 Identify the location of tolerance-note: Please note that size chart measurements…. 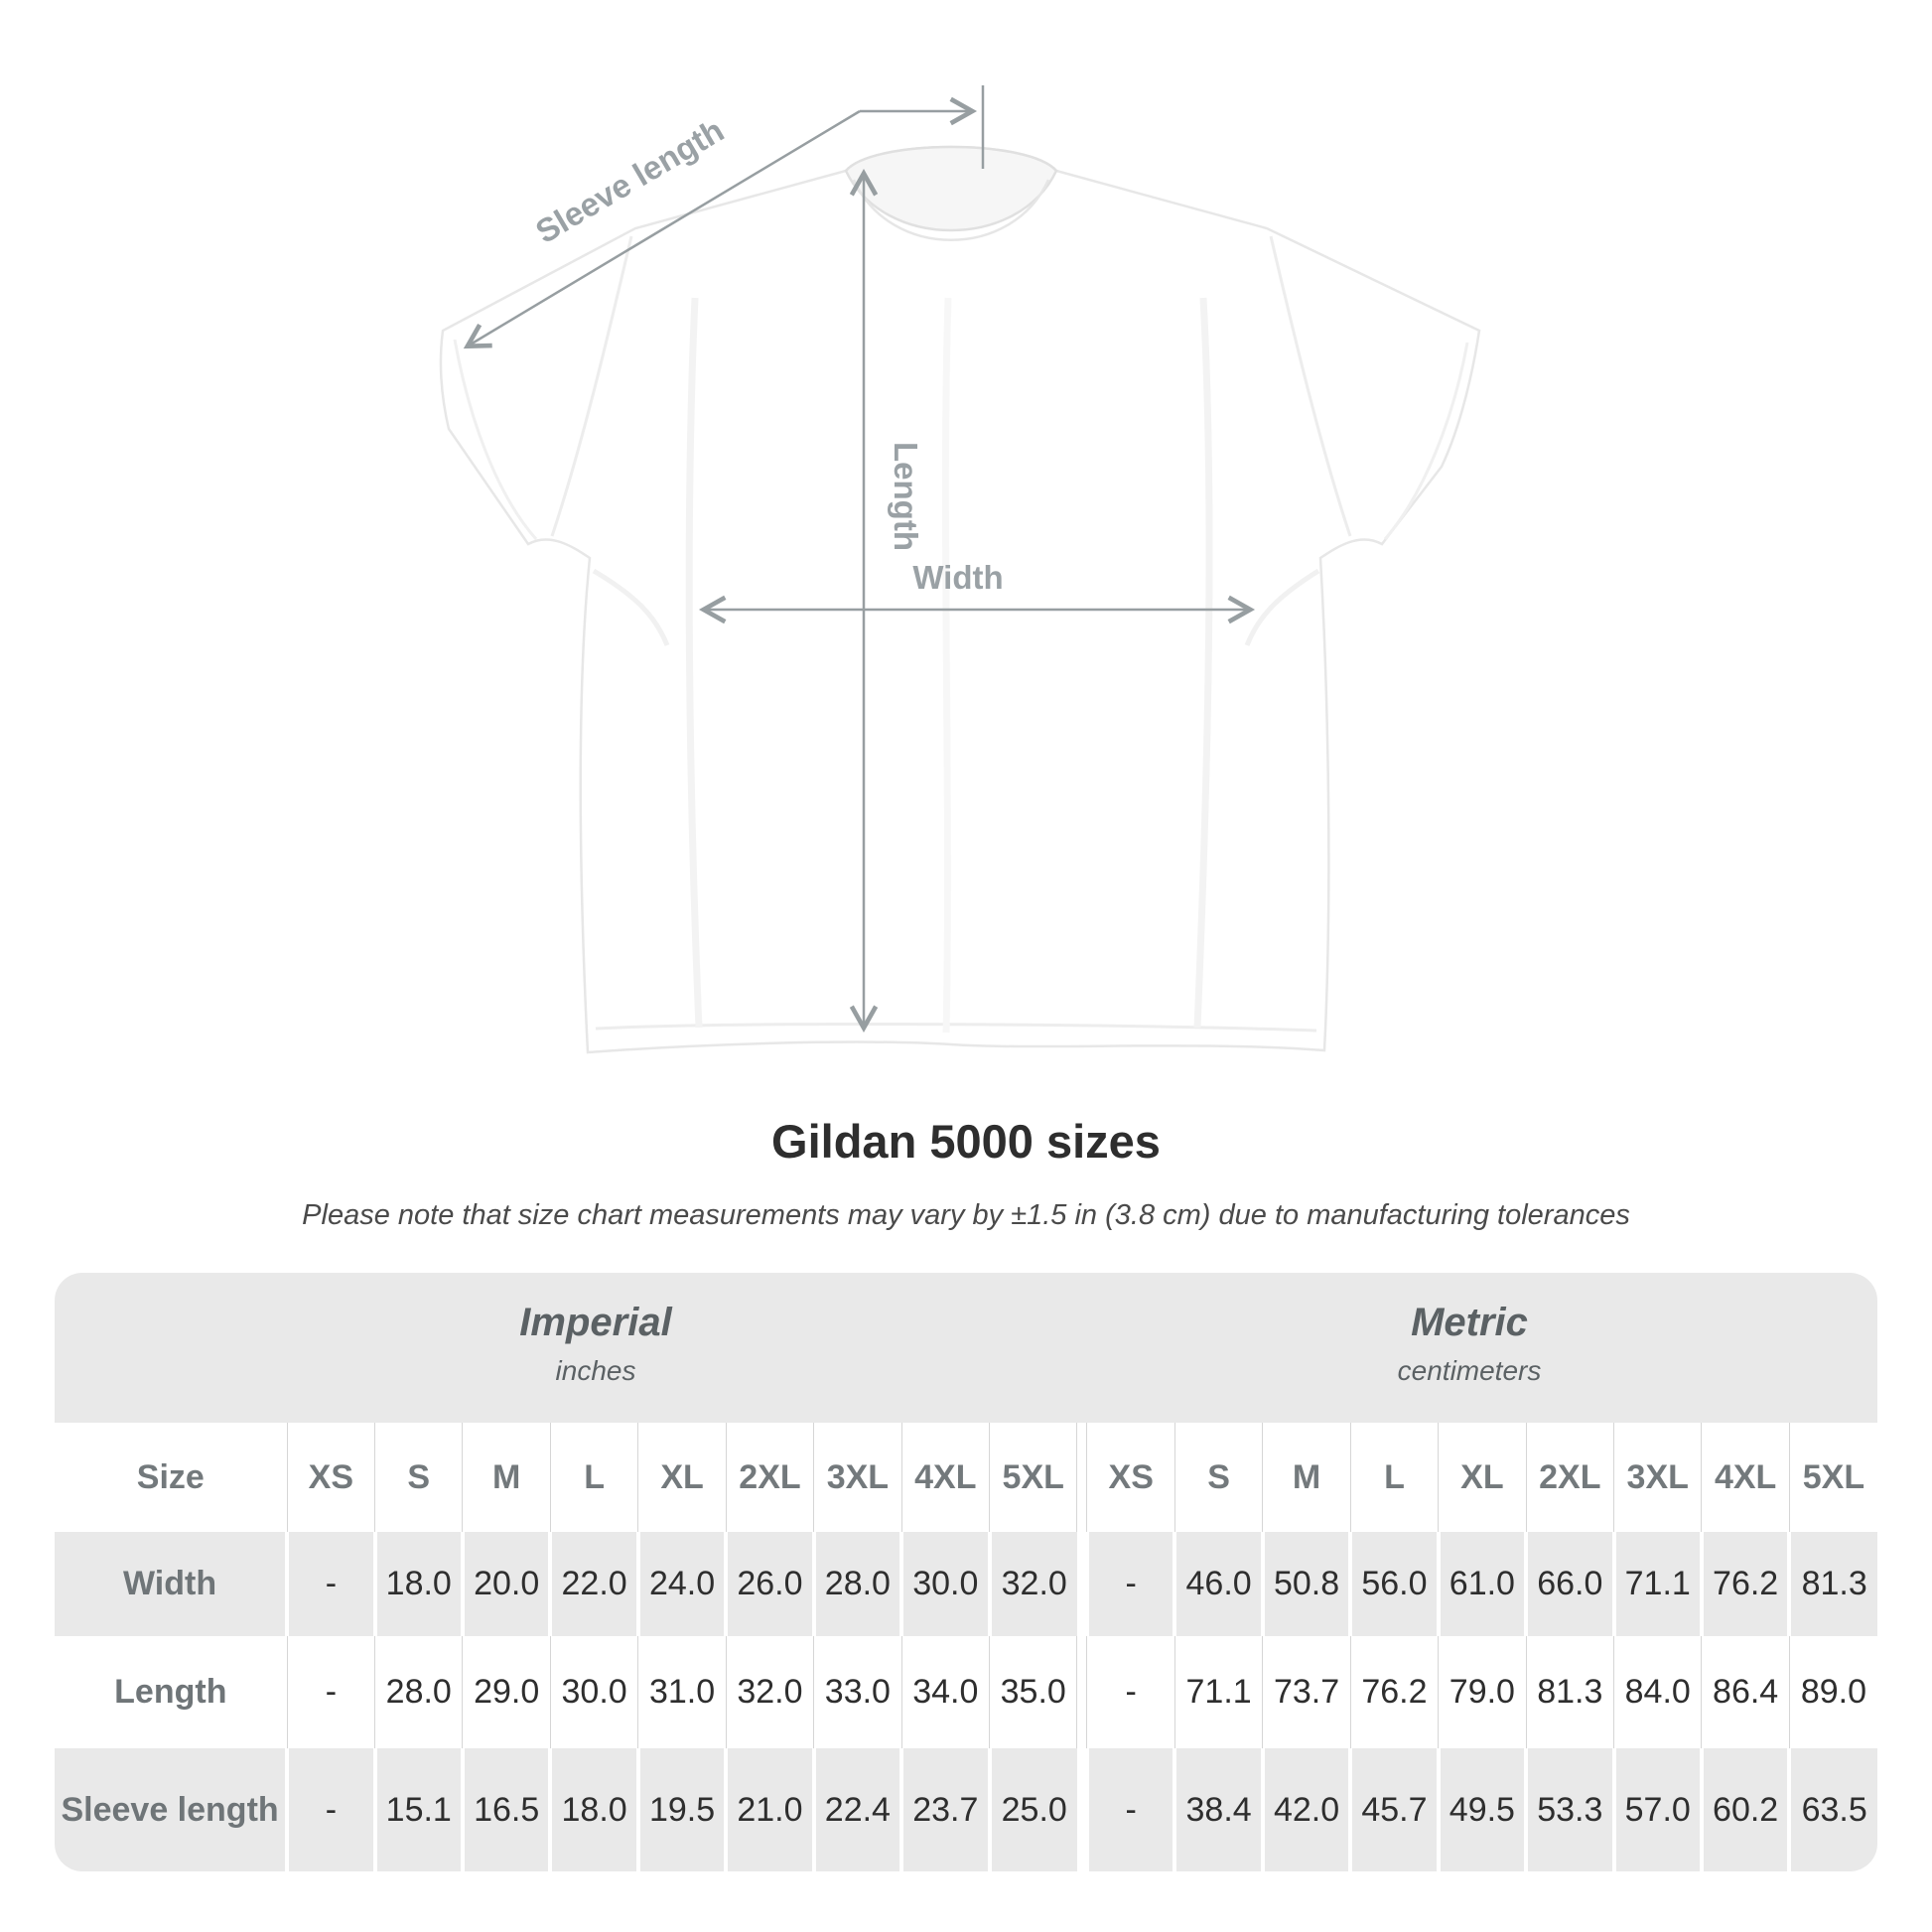
(966, 1215).